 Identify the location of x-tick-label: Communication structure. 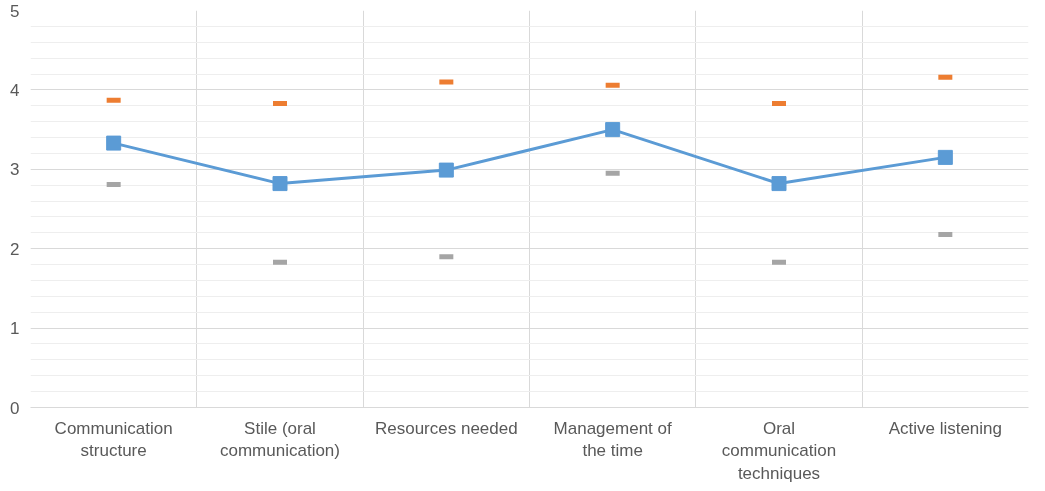
(113, 439).